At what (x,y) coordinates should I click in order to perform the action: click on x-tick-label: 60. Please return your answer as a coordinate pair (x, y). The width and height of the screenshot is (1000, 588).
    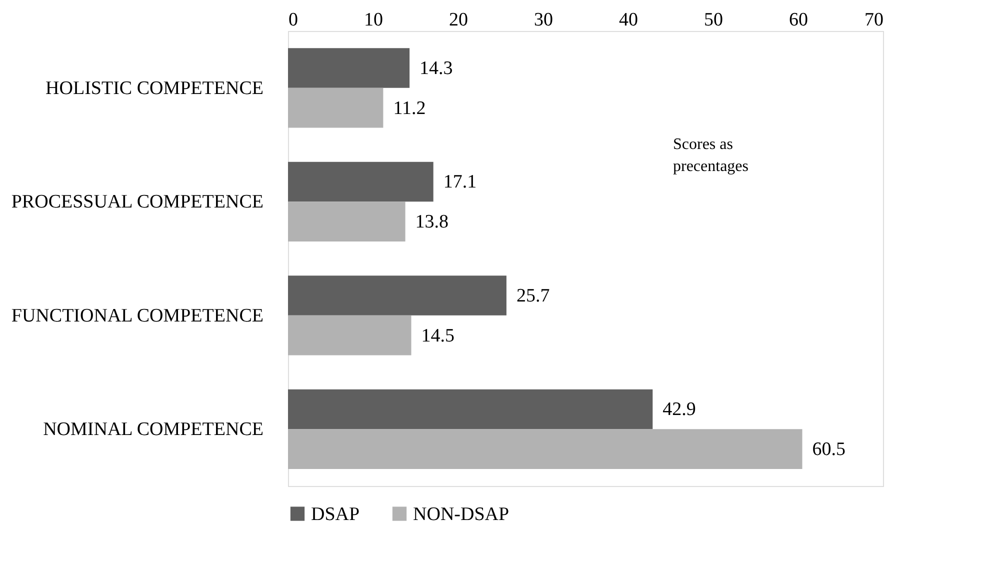
    Looking at the image, I should click on (798, 20).